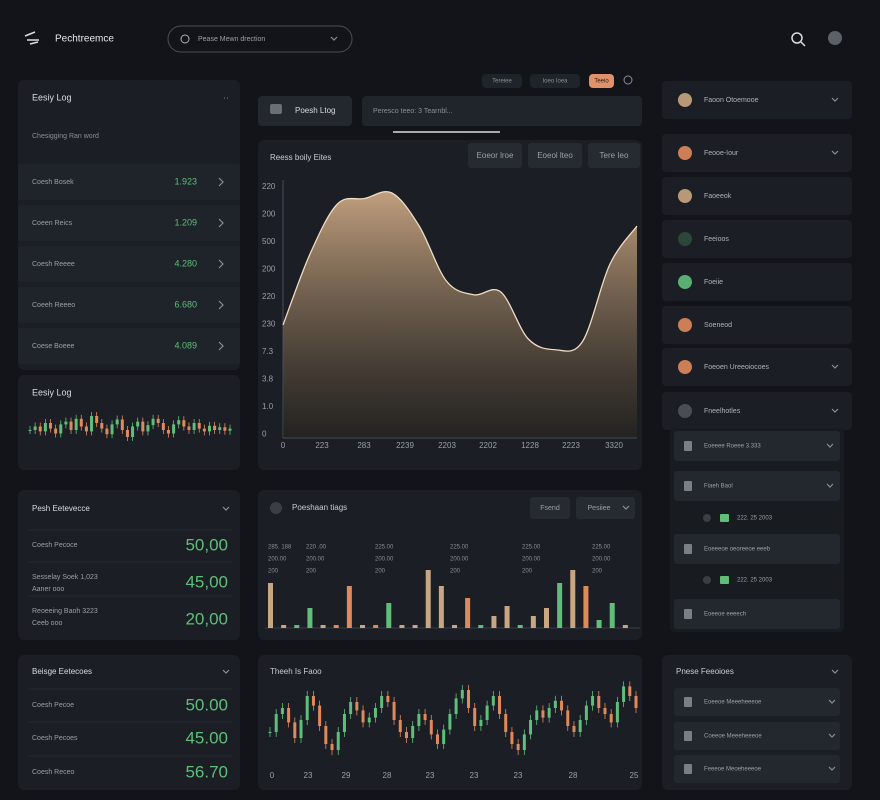 The width and height of the screenshot is (880, 800). I want to click on row-label: Sesselay Soek 1,023, so click(65, 577).